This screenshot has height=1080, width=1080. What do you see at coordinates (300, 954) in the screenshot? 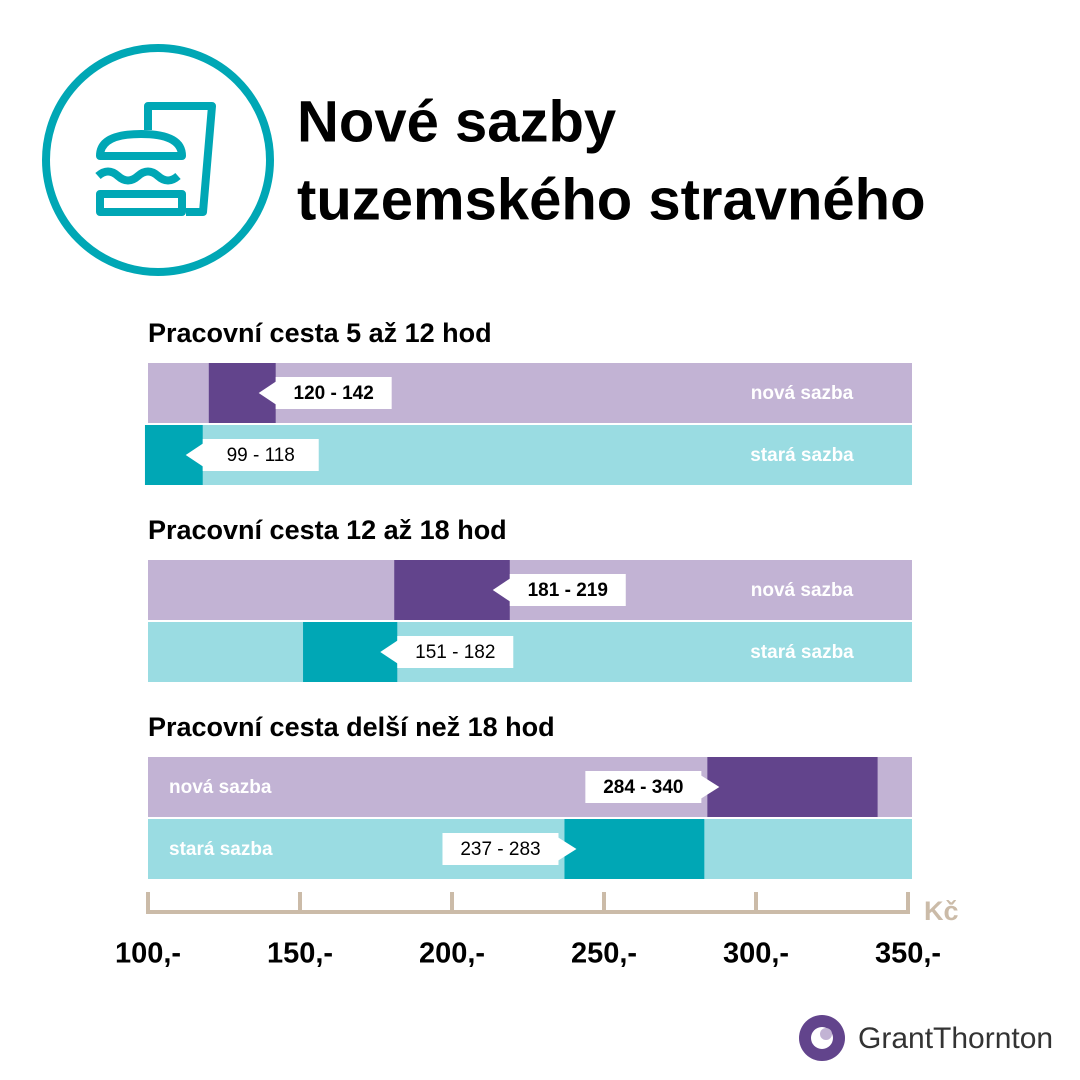
I see `x-tick-label: 150,-` at bounding box center [300, 954].